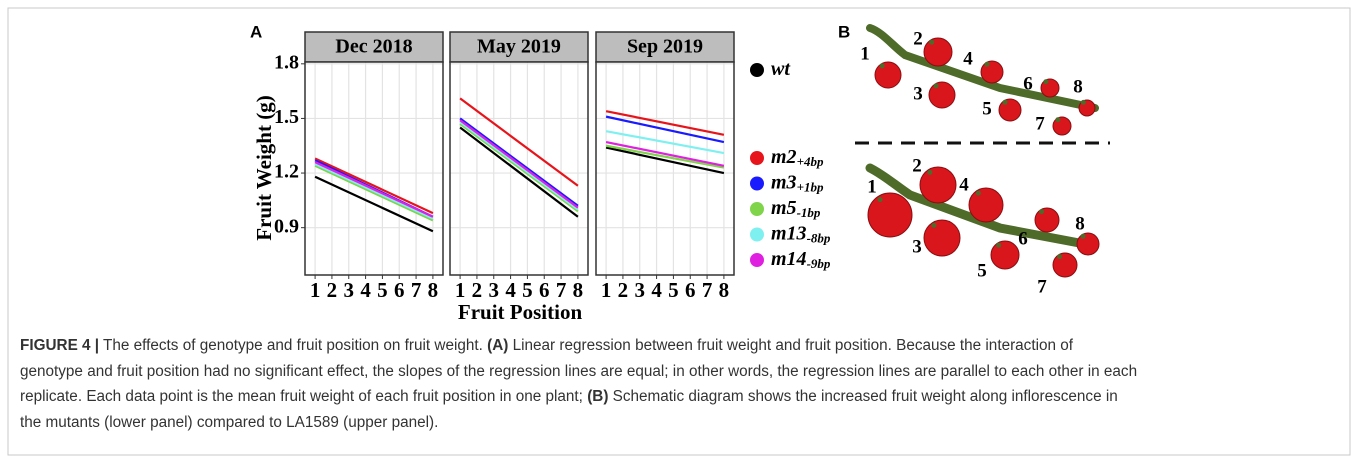  I want to click on y-tick-label: 1.5, so click(286, 117).